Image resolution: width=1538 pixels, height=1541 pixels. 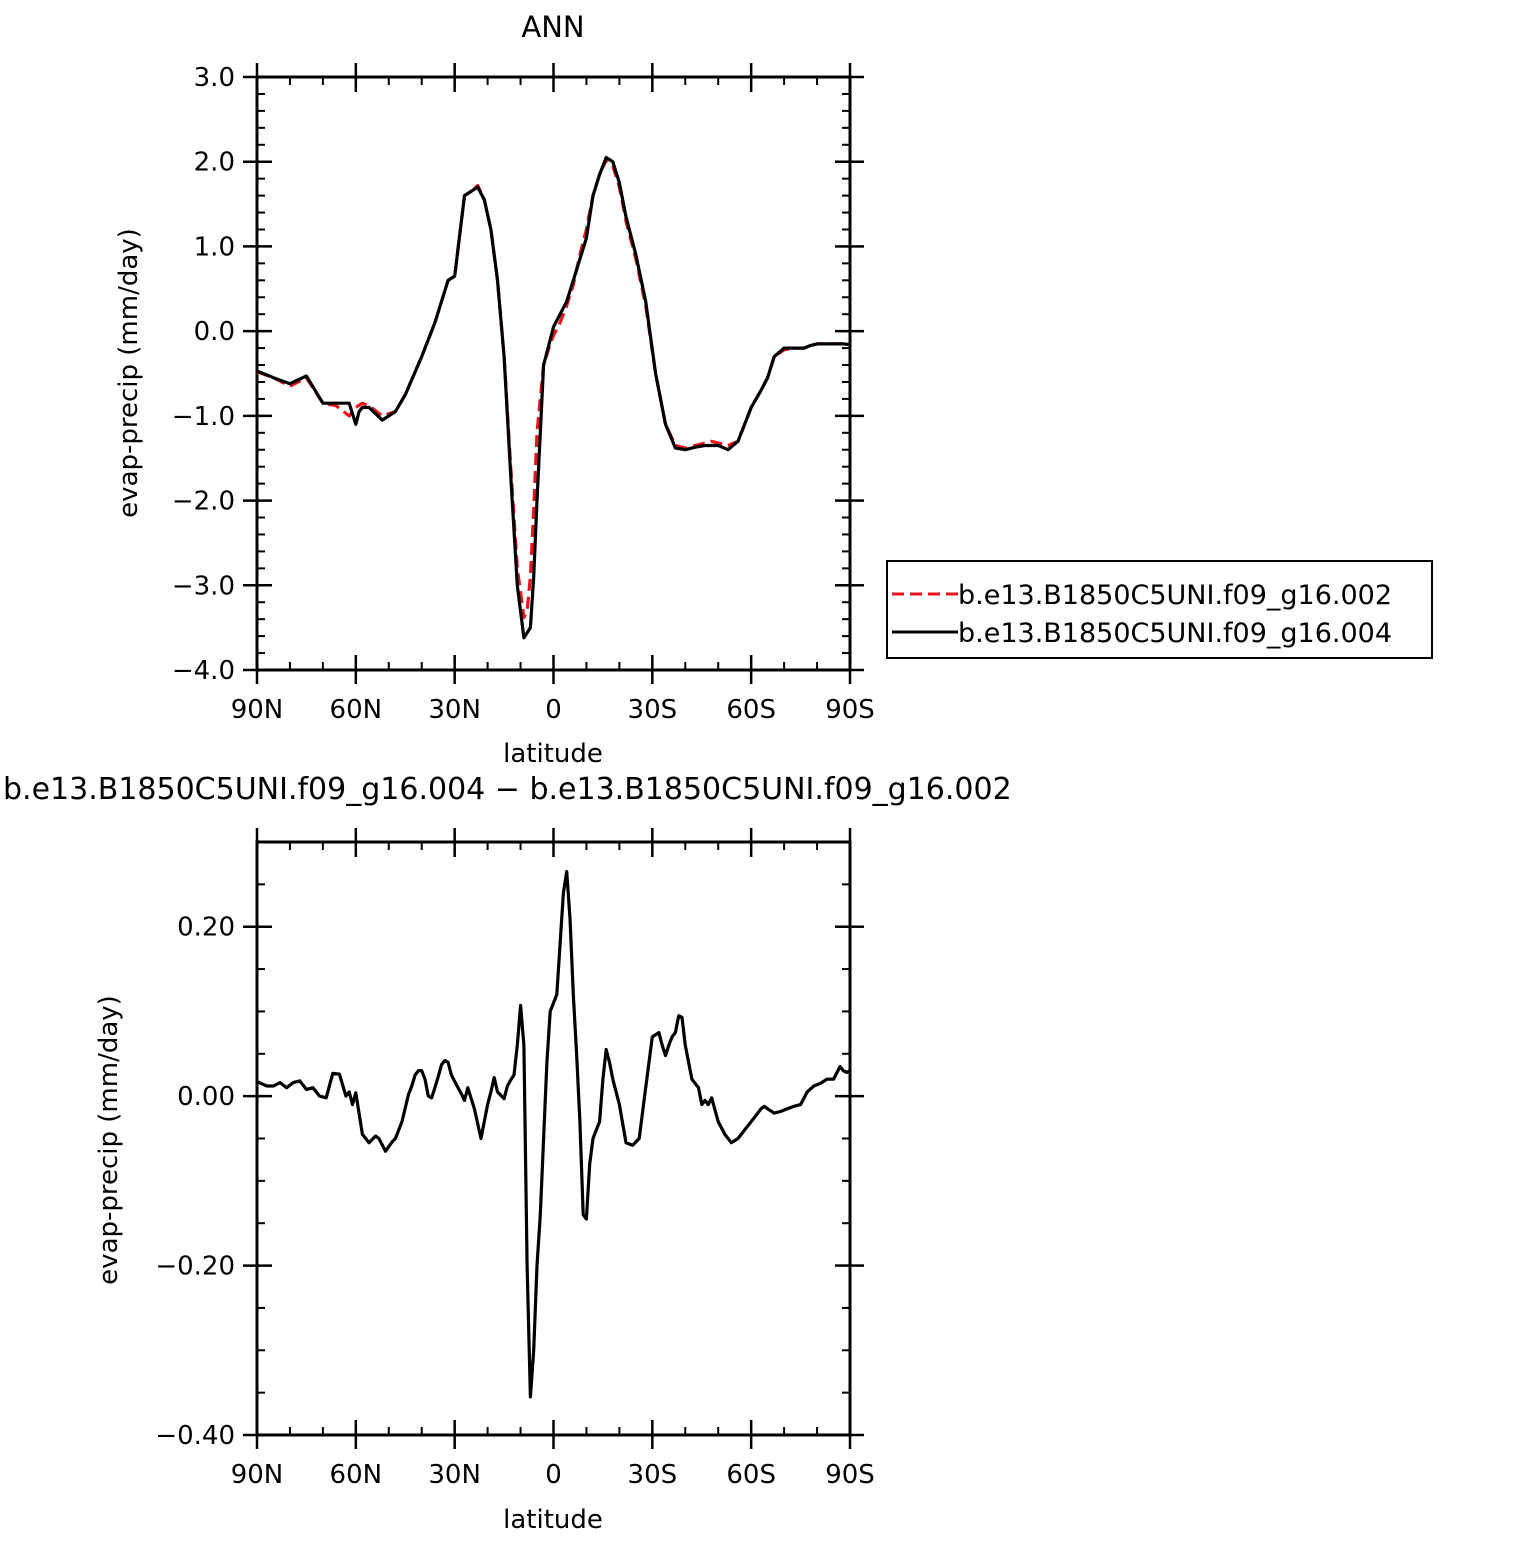 I want to click on y-tick-label: −4.0, so click(x=203, y=671).